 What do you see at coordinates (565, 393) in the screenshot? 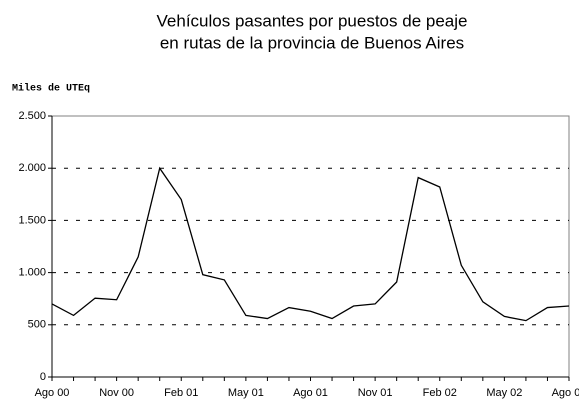
I see `x-tick-label: Ago 02` at bounding box center [565, 393].